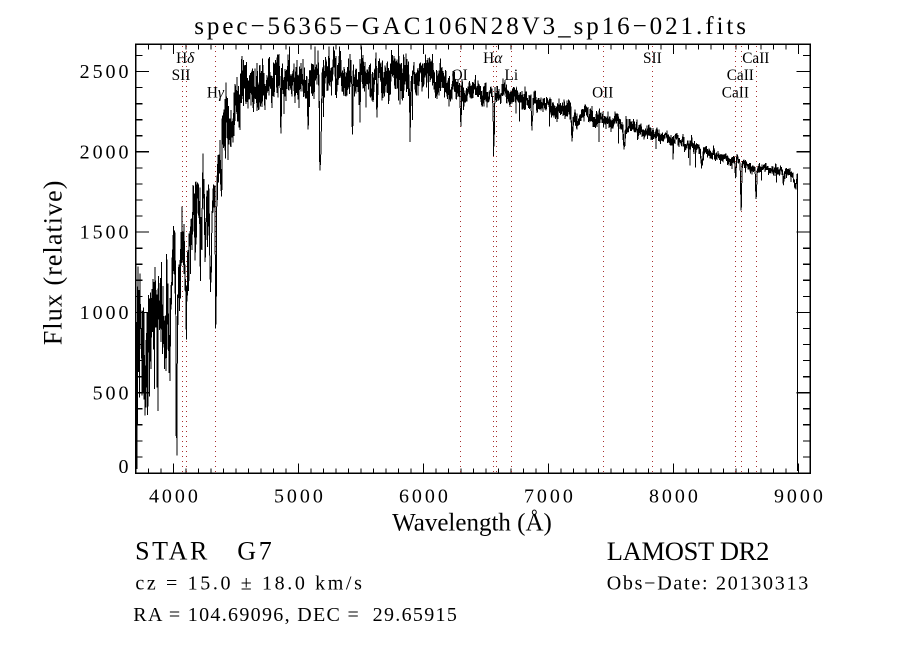  I want to click on svg-text: OI, so click(460, 75).